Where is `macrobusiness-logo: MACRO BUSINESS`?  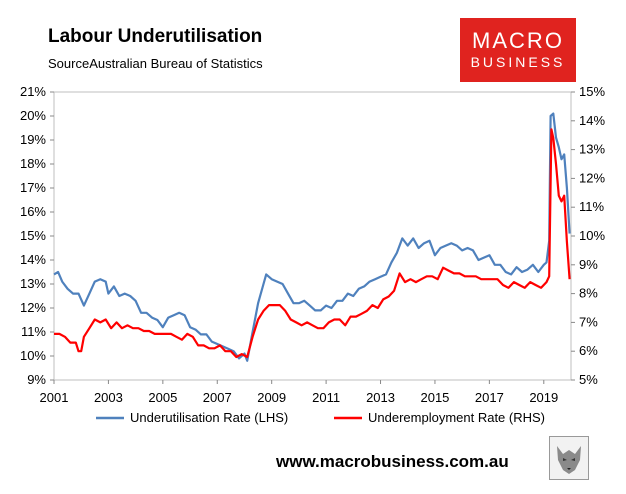 macrobusiness-logo: MACRO BUSINESS is located at coordinates (518, 50).